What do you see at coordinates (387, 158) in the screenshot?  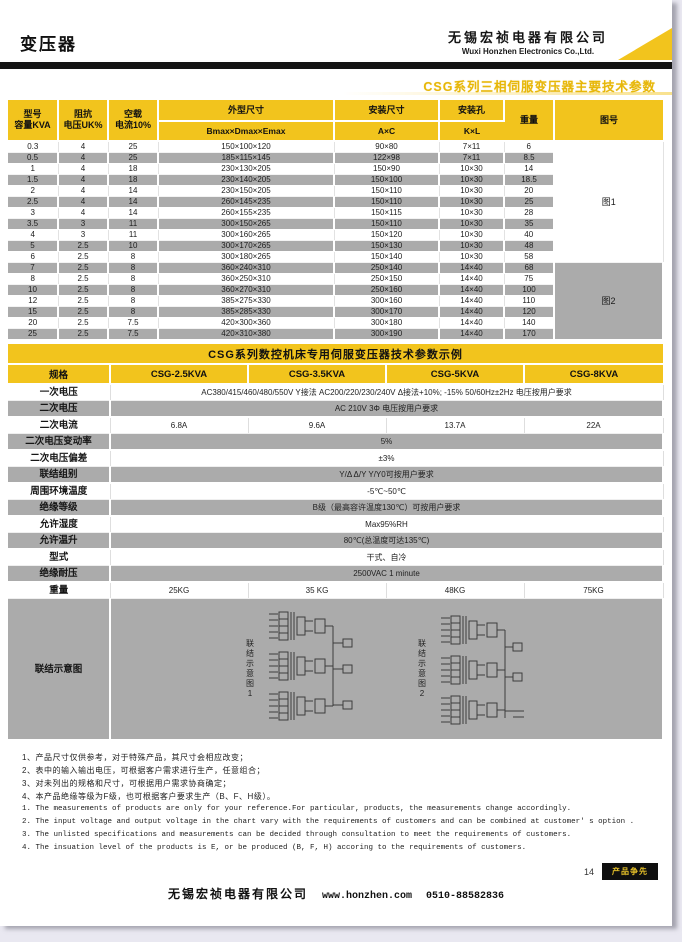 I see `spec-table-cell: 122×98` at bounding box center [387, 158].